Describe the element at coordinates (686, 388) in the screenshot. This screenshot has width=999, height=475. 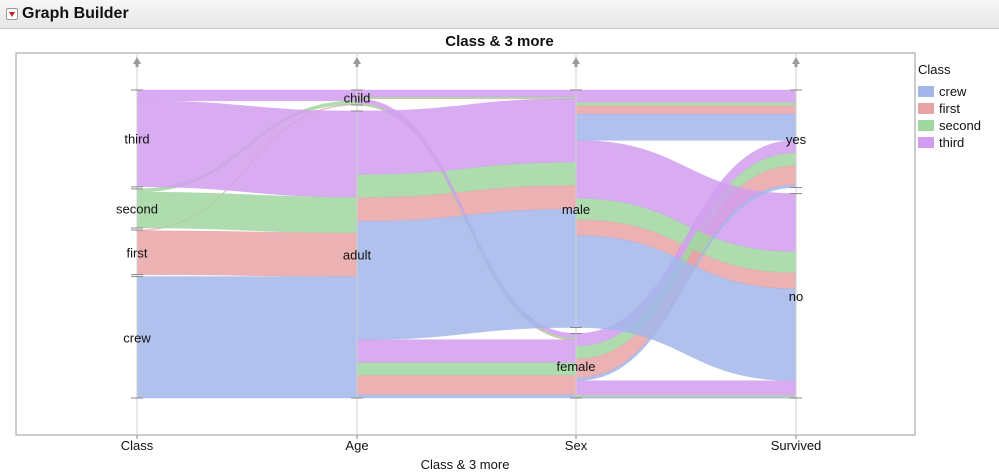
I see `ribbon-third-female-no` at that location.